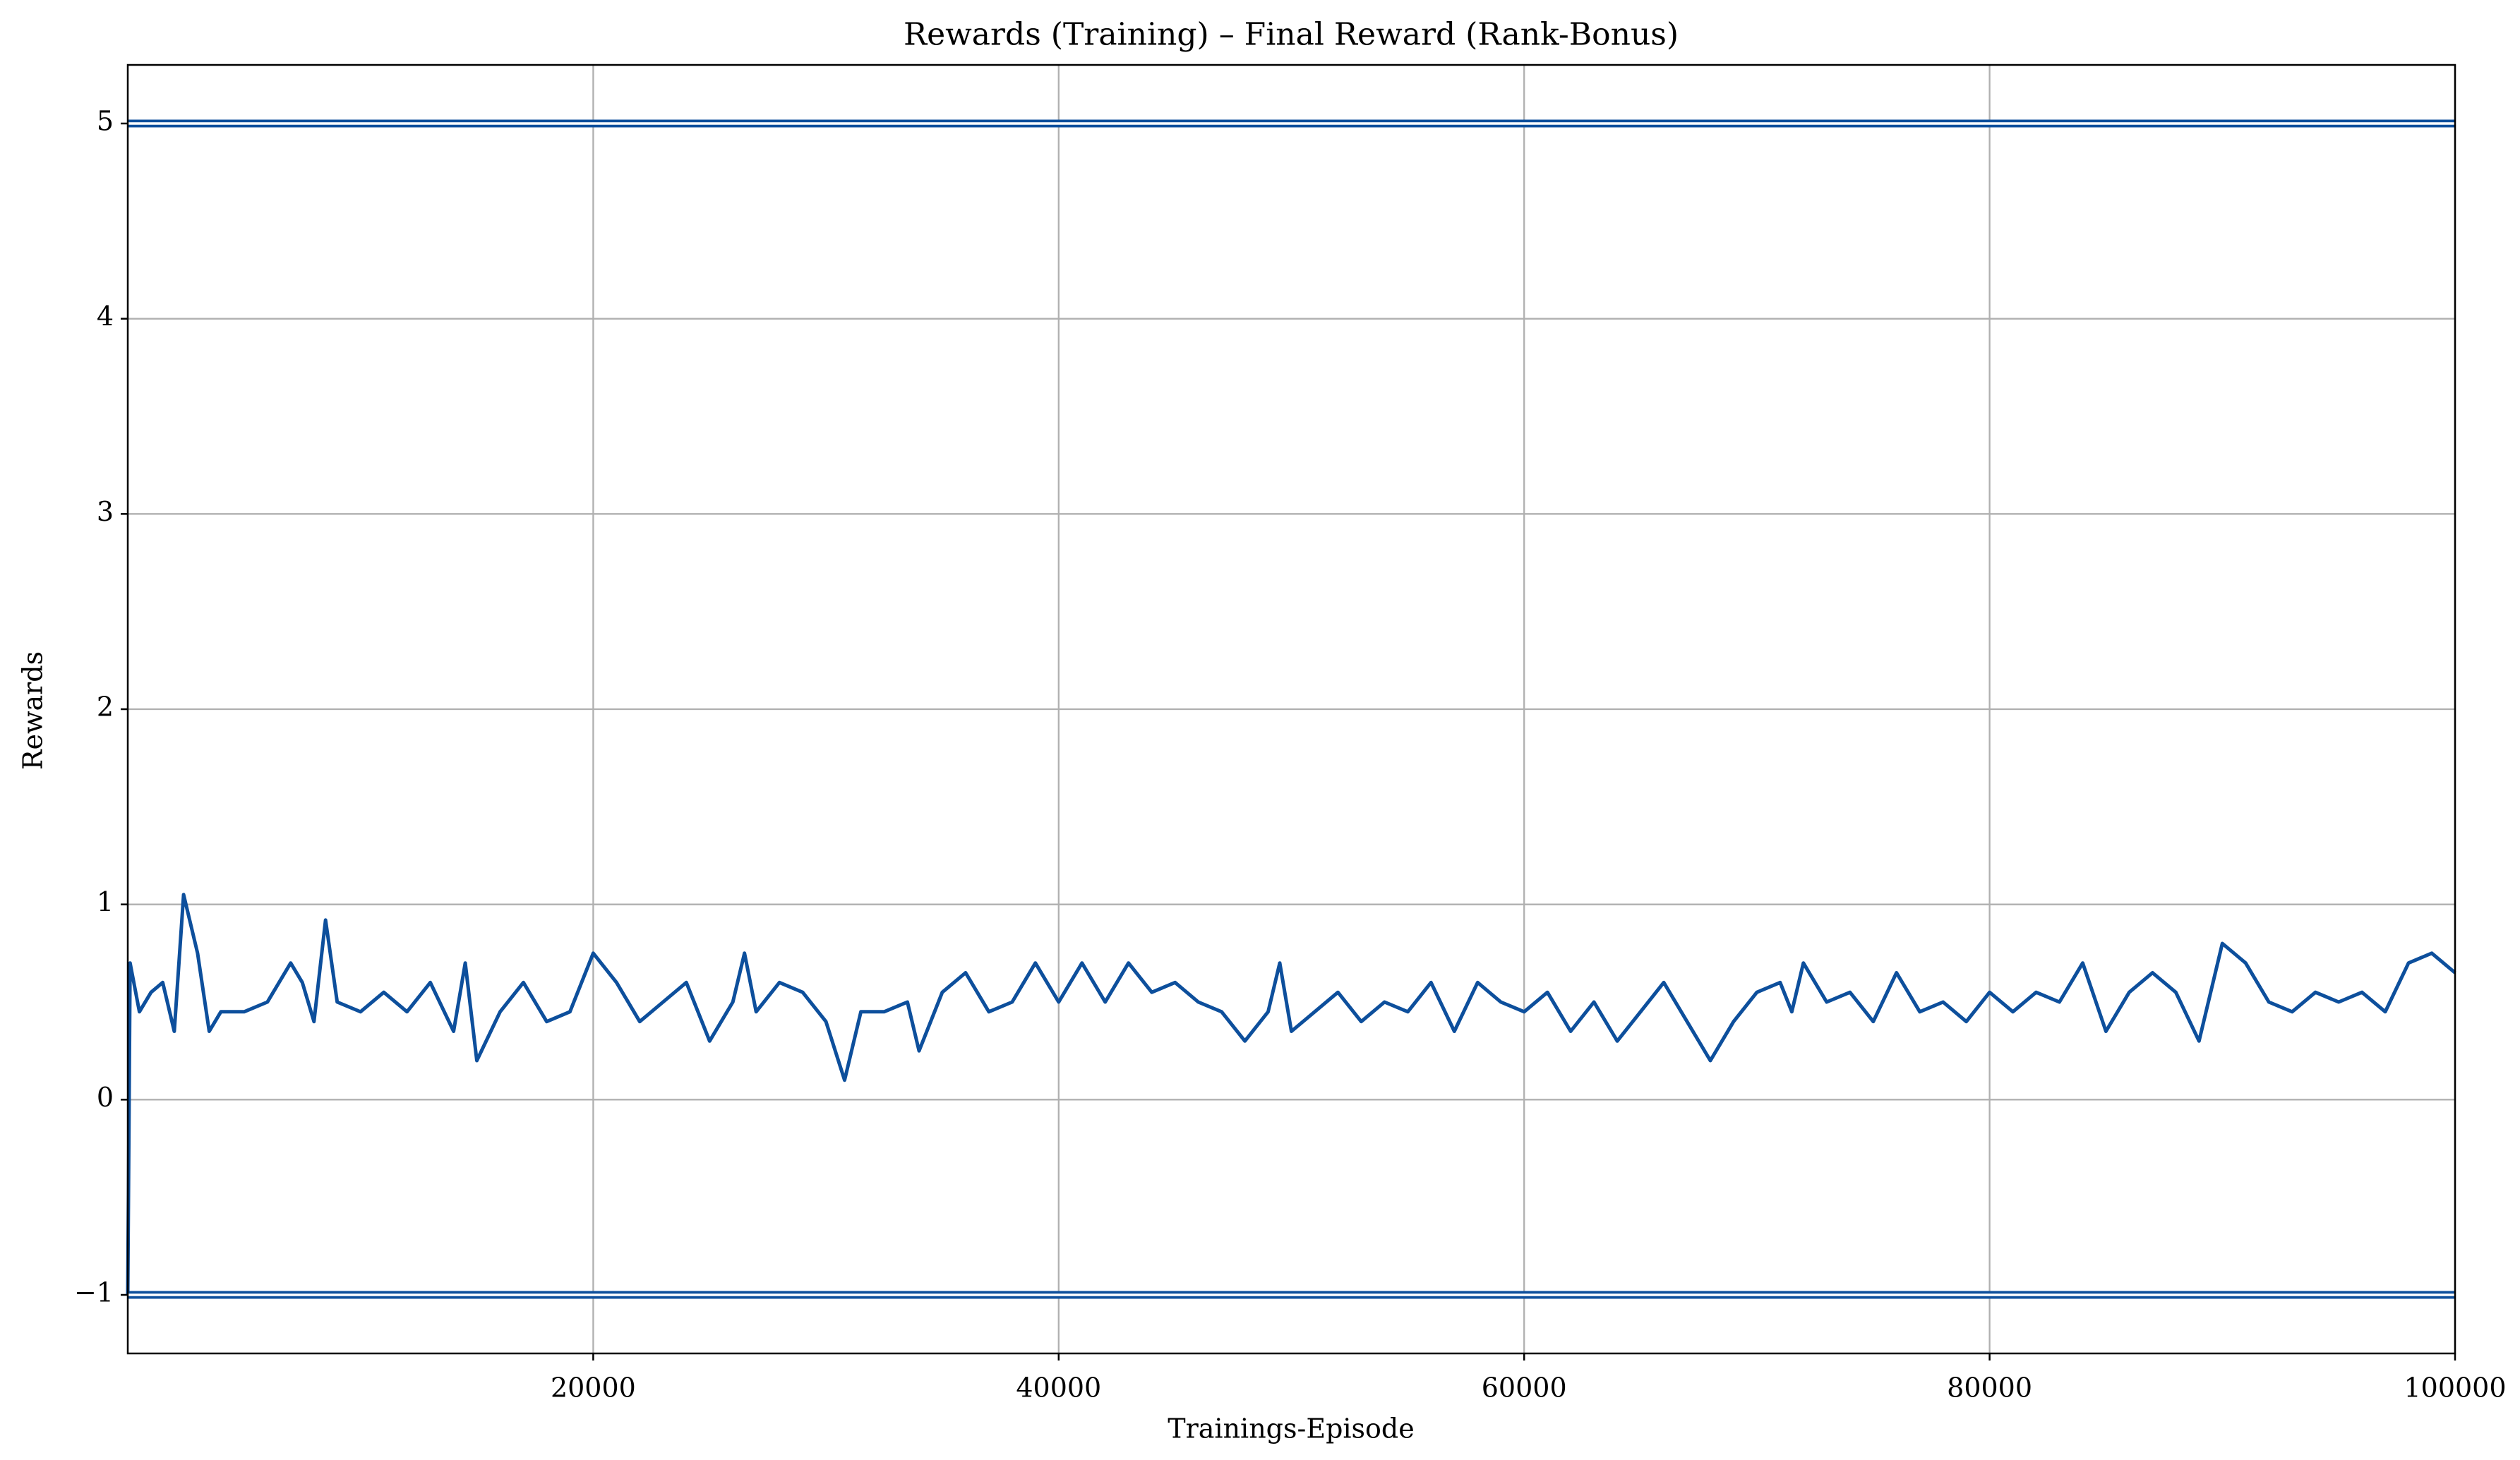 Image resolution: width=2520 pixels, height=1460 pixels. What do you see at coordinates (1525, 1388) in the screenshot?
I see `x-tick-label: 60000` at bounding box center [1525, 1388].